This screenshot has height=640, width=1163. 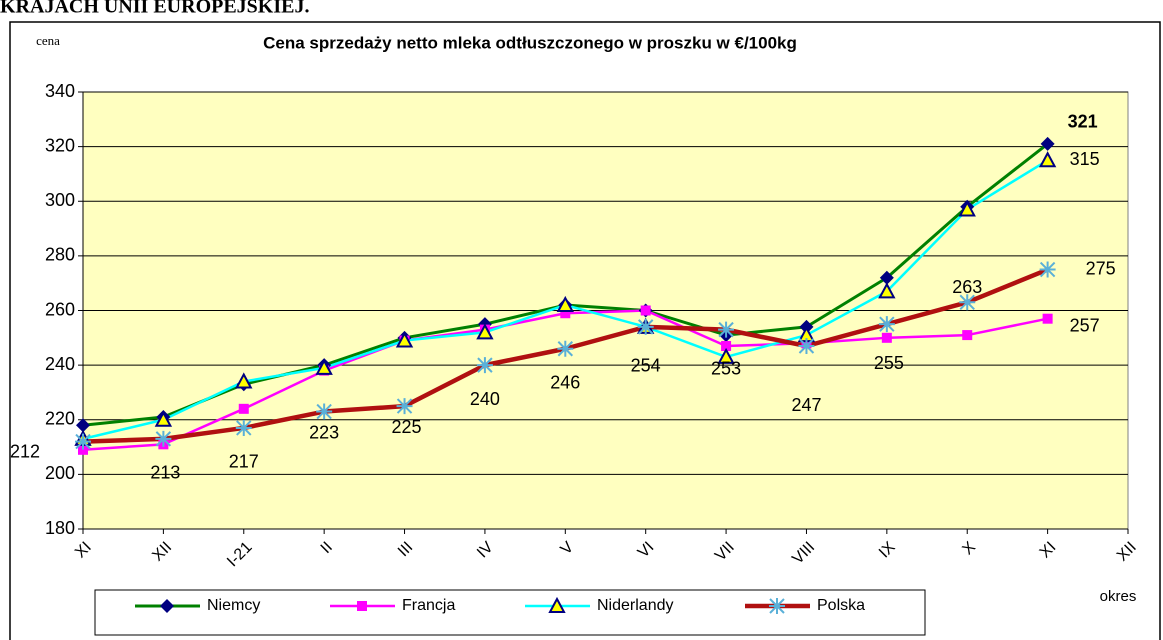 What do you see at coordinates (25, 451) in the screenshot?
I see `data-label: 212` at bounding box center [25, 451].